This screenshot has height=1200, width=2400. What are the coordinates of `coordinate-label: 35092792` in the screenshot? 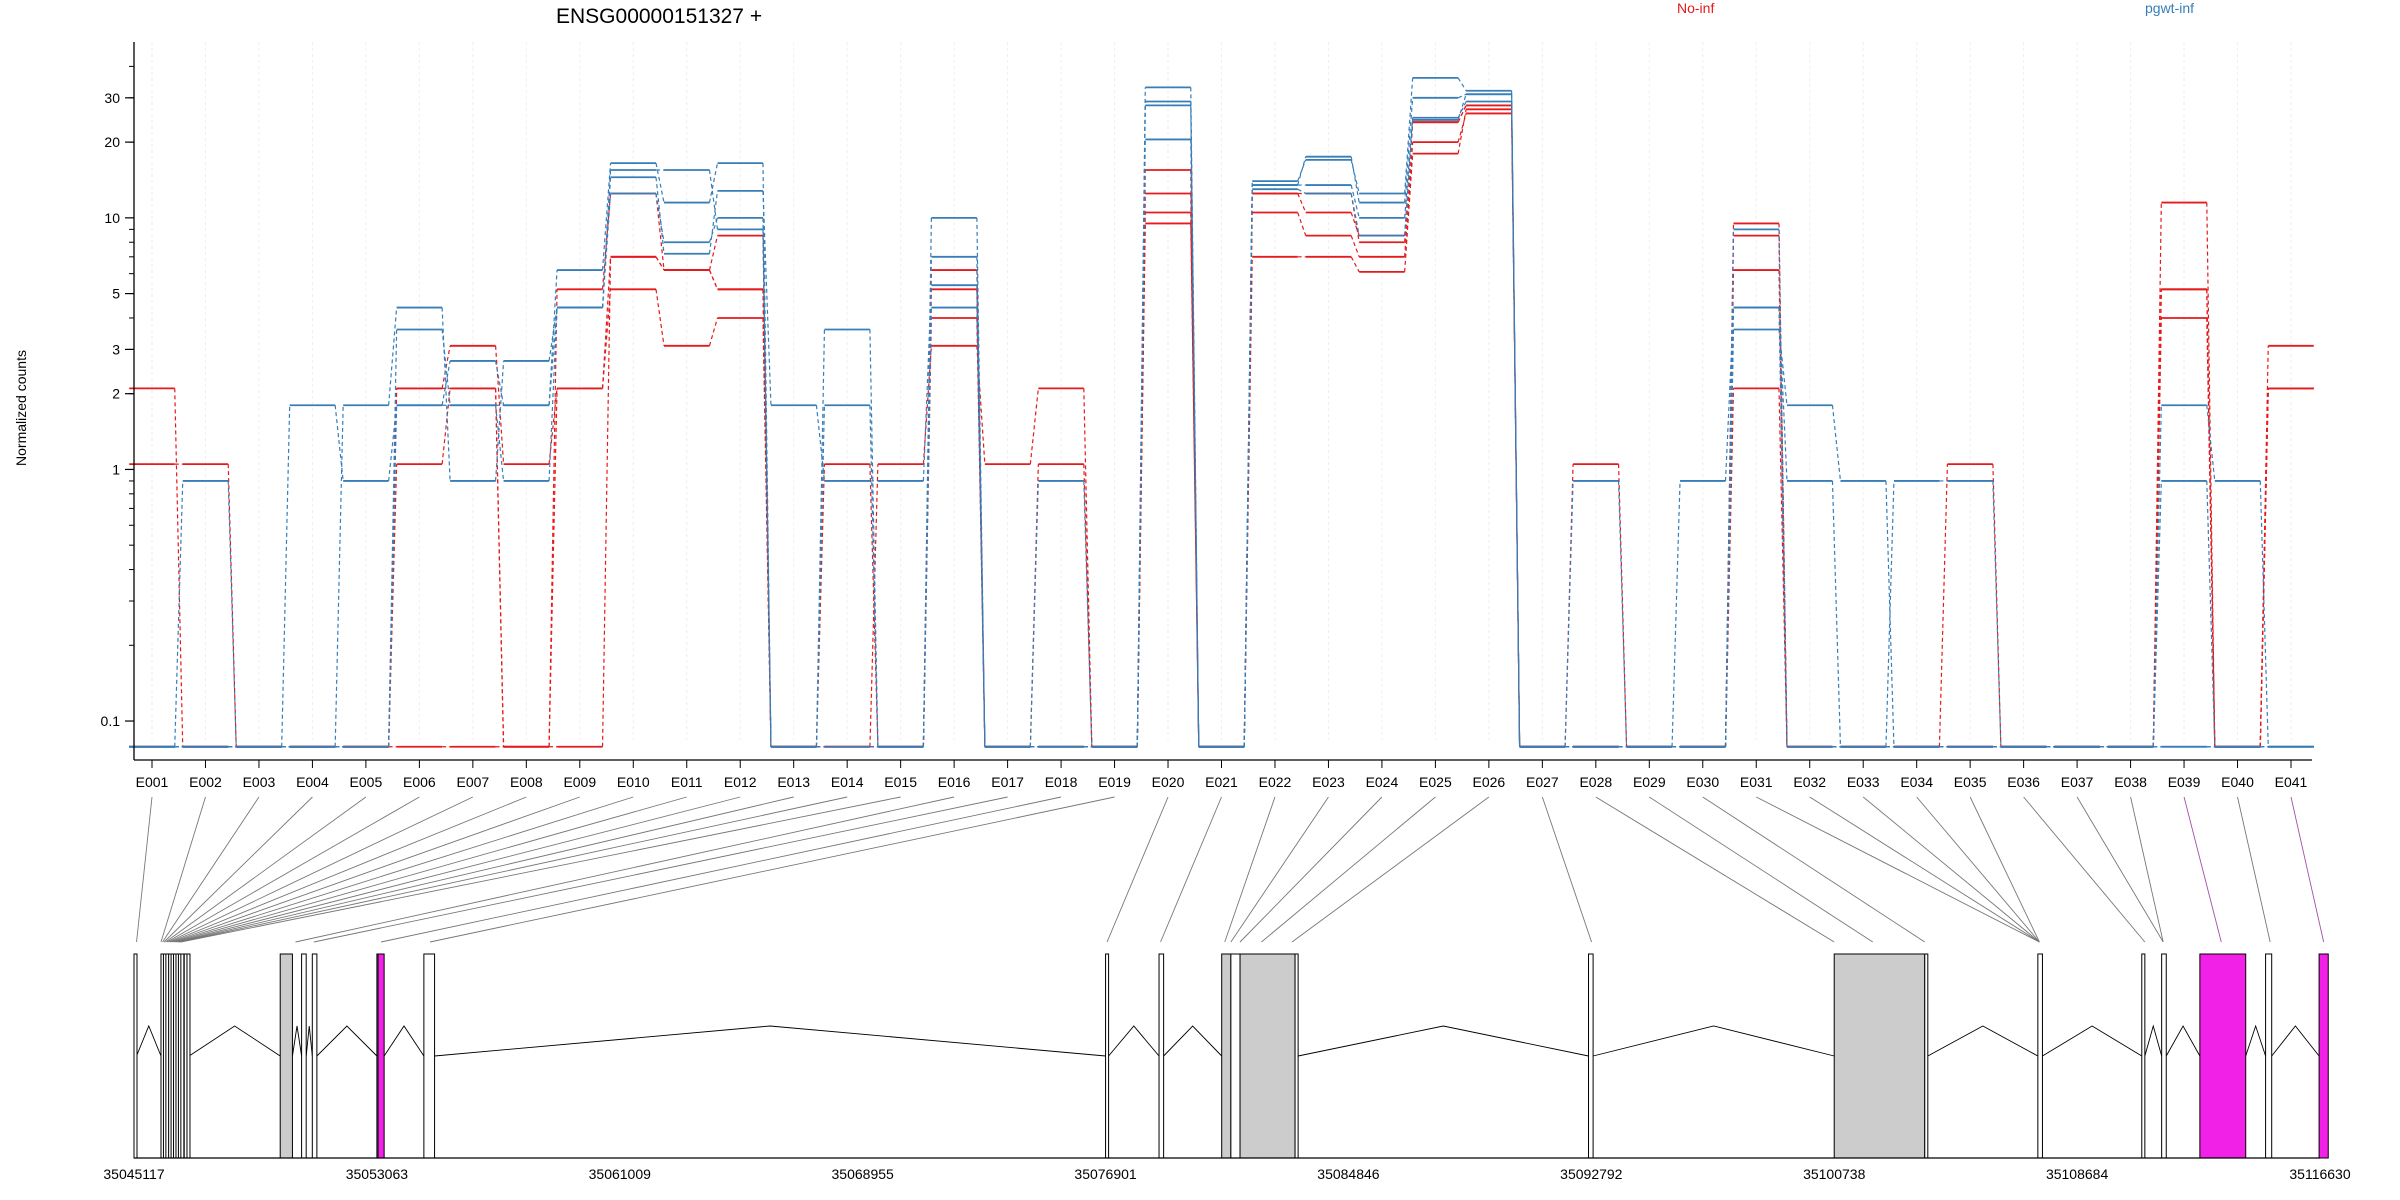 It's located at (1591, 1174).